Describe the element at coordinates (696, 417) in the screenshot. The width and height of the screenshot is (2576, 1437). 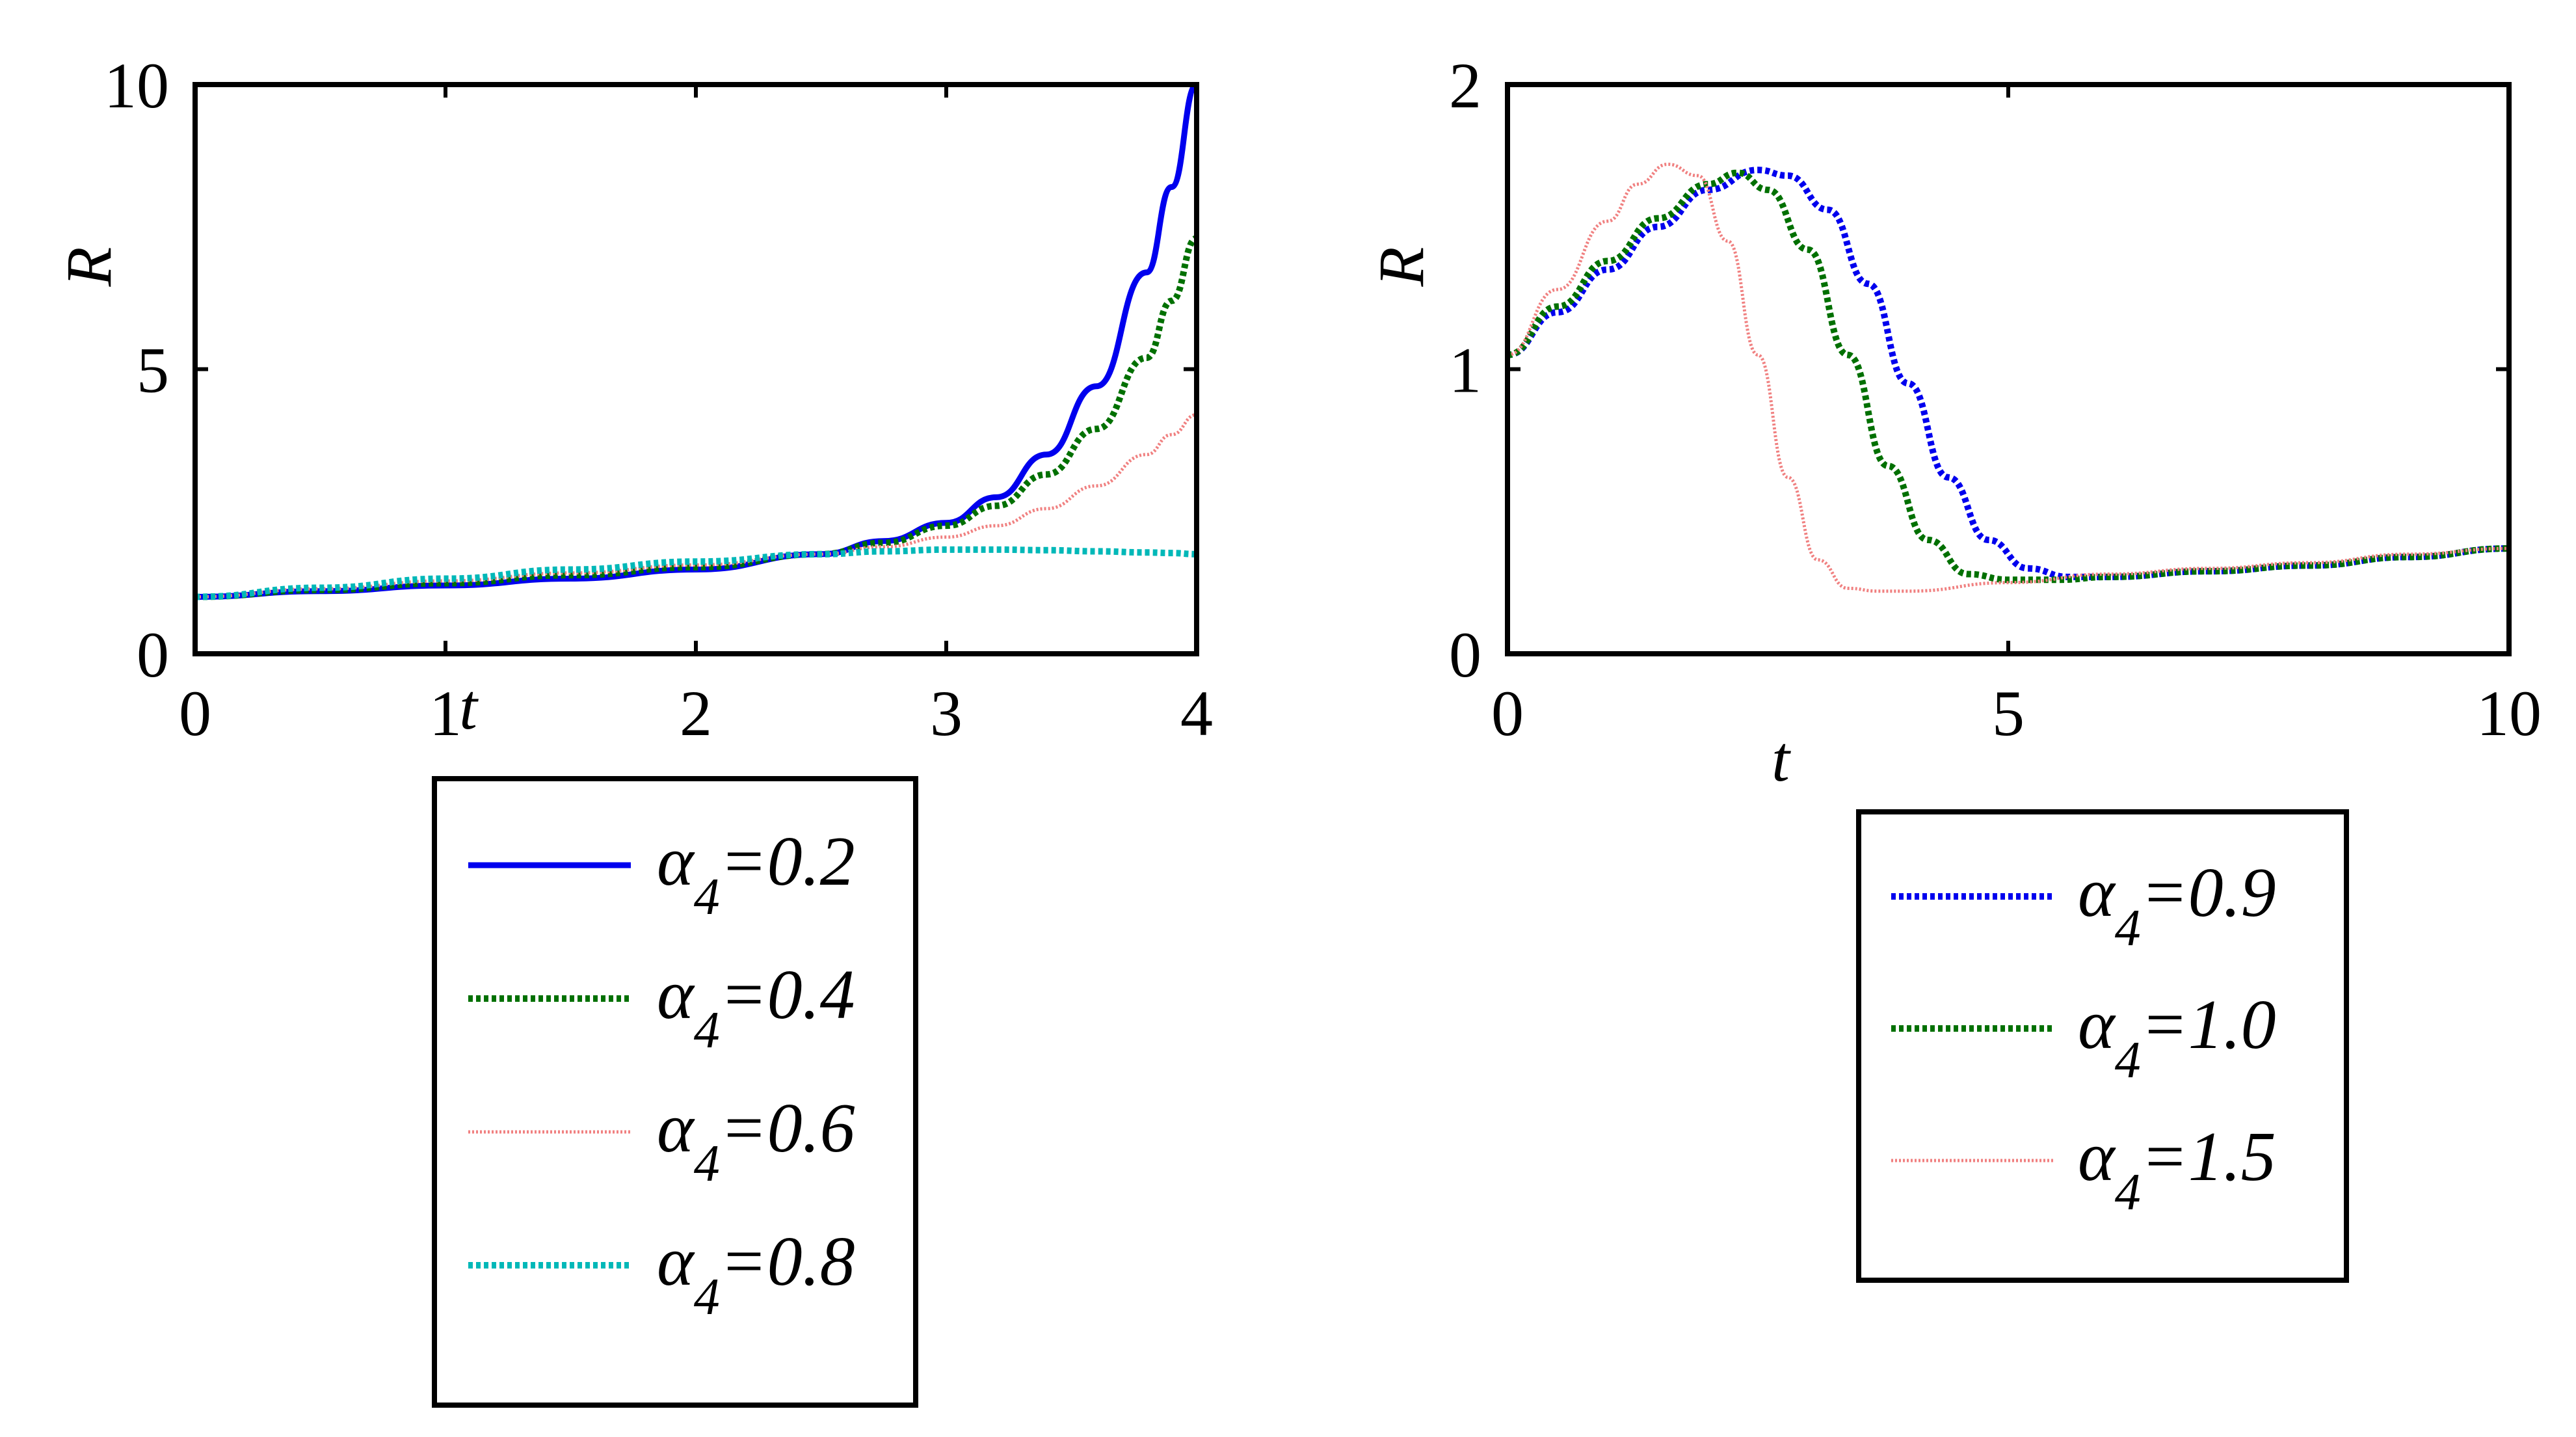
I see `plot-0-series-1-line` at that location.